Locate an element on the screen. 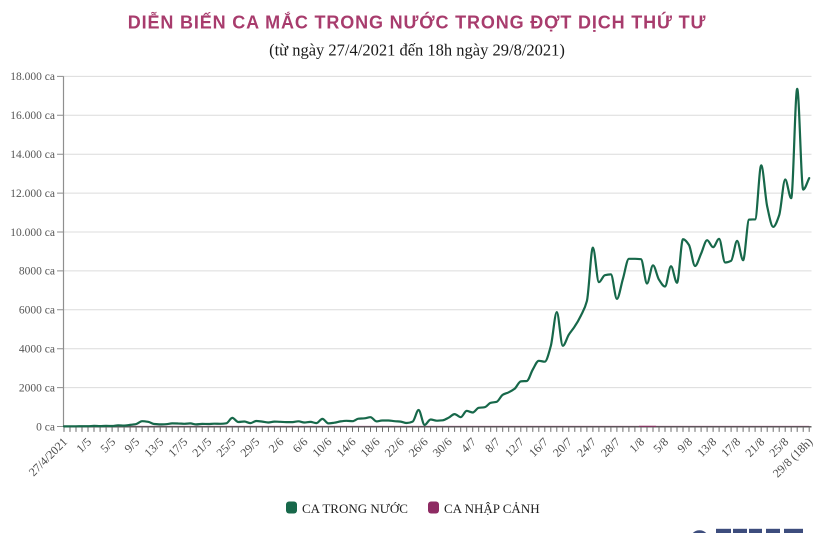 The width and height of the screenshot is (834, 533). svg-text: 10.000 ca is located at coordinates (32, 233).